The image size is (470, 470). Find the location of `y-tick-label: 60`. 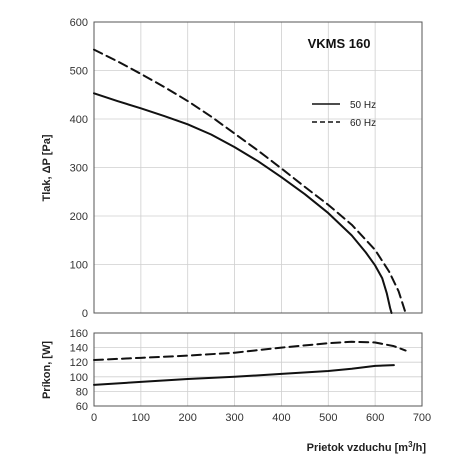

y-tick-label: 60 is located at coordinates (82, 407).